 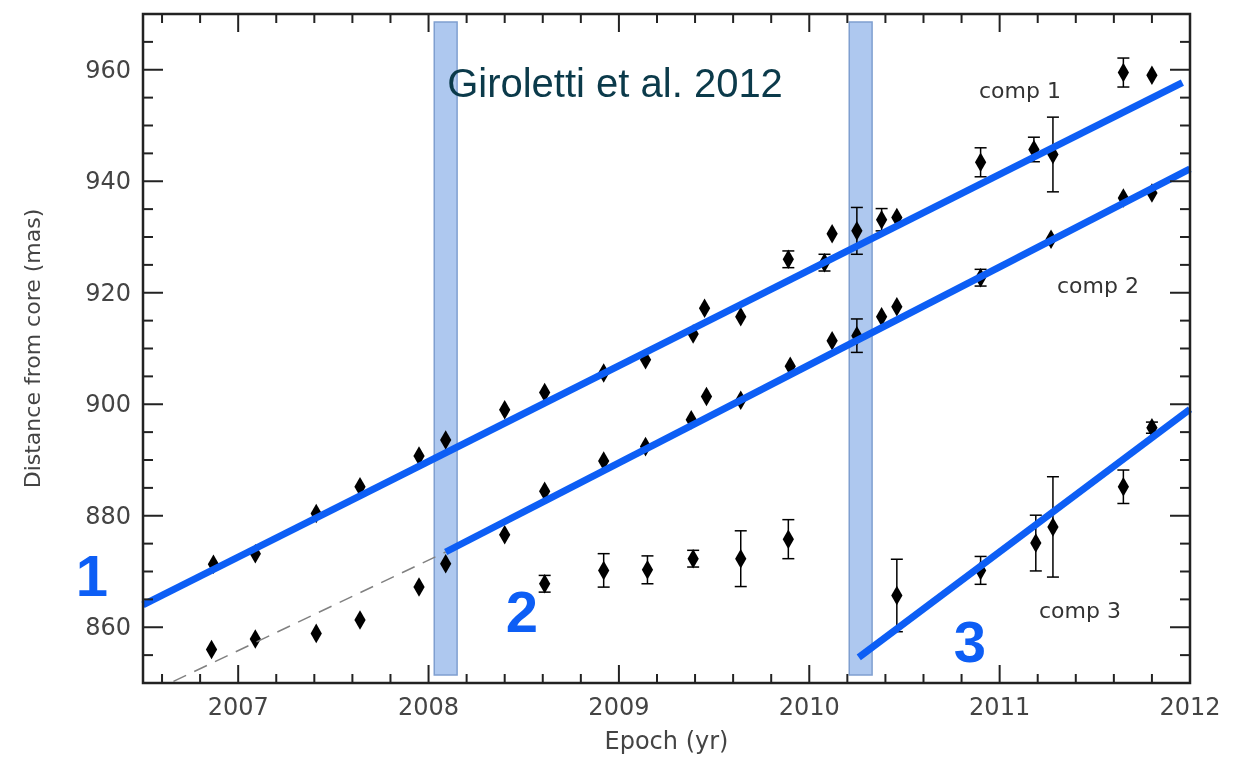 What do you see at coordinates (615, 83) in the screenshot?
I see `annotation: Giroletti et al. 2012` at bounding box center [615, 83].